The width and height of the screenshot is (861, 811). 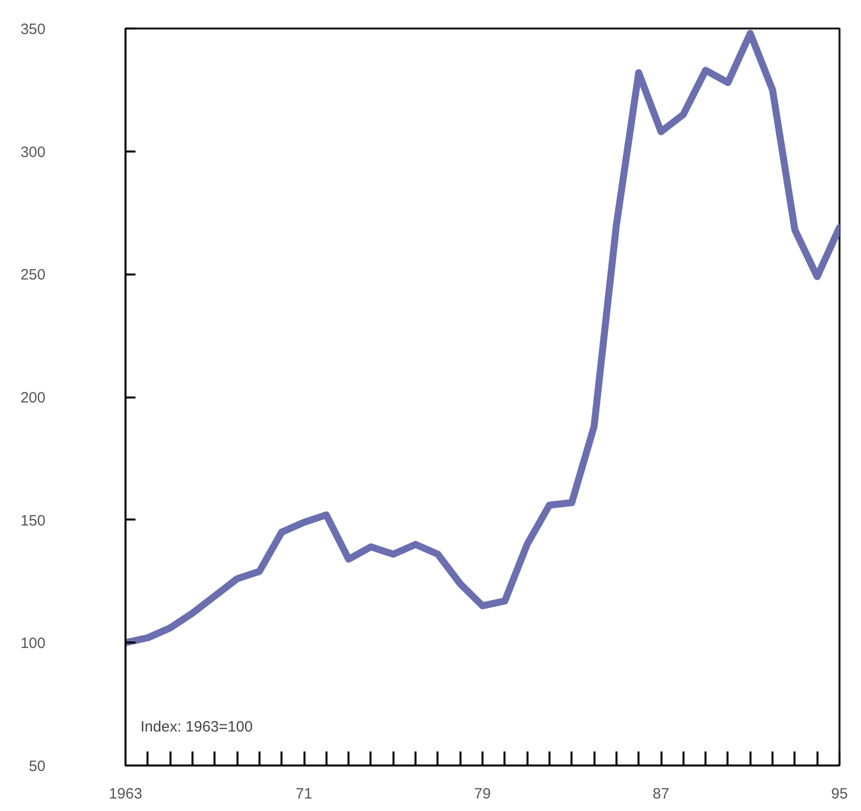 What do you see at coordinates (482, 794) in the screenshot?
I see `x-tick-label: 79` at bounding box center [482, 794].